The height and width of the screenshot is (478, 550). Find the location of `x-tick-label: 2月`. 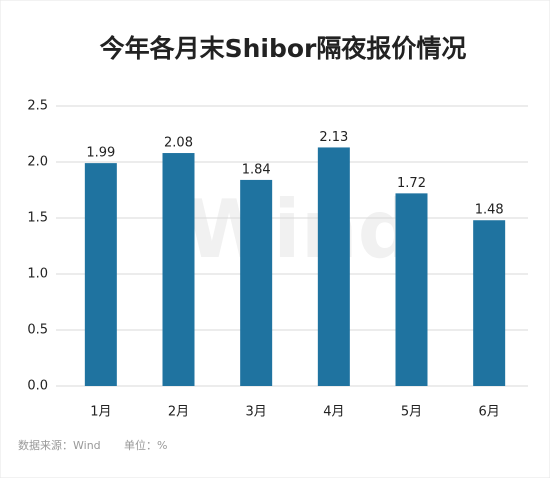

x-tick-label: 2月 is located at coordinates (178, 412).